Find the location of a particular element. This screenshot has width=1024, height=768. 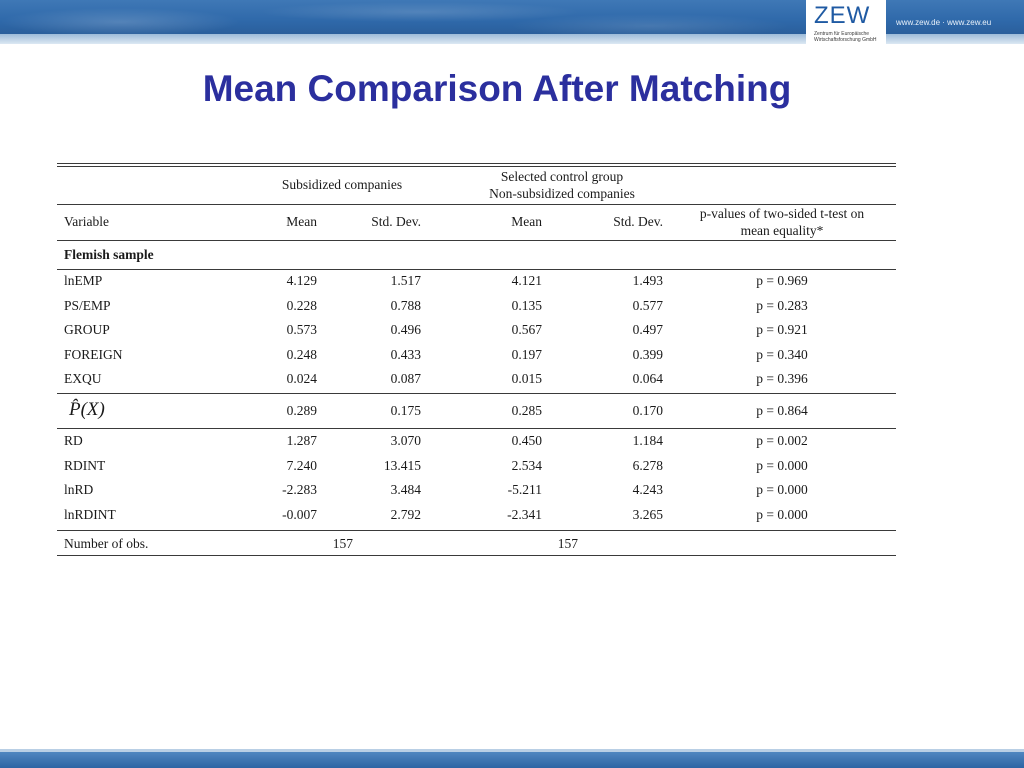

website-link: www.zew.de · www.zew.eu is located at coordinates (944, 22).